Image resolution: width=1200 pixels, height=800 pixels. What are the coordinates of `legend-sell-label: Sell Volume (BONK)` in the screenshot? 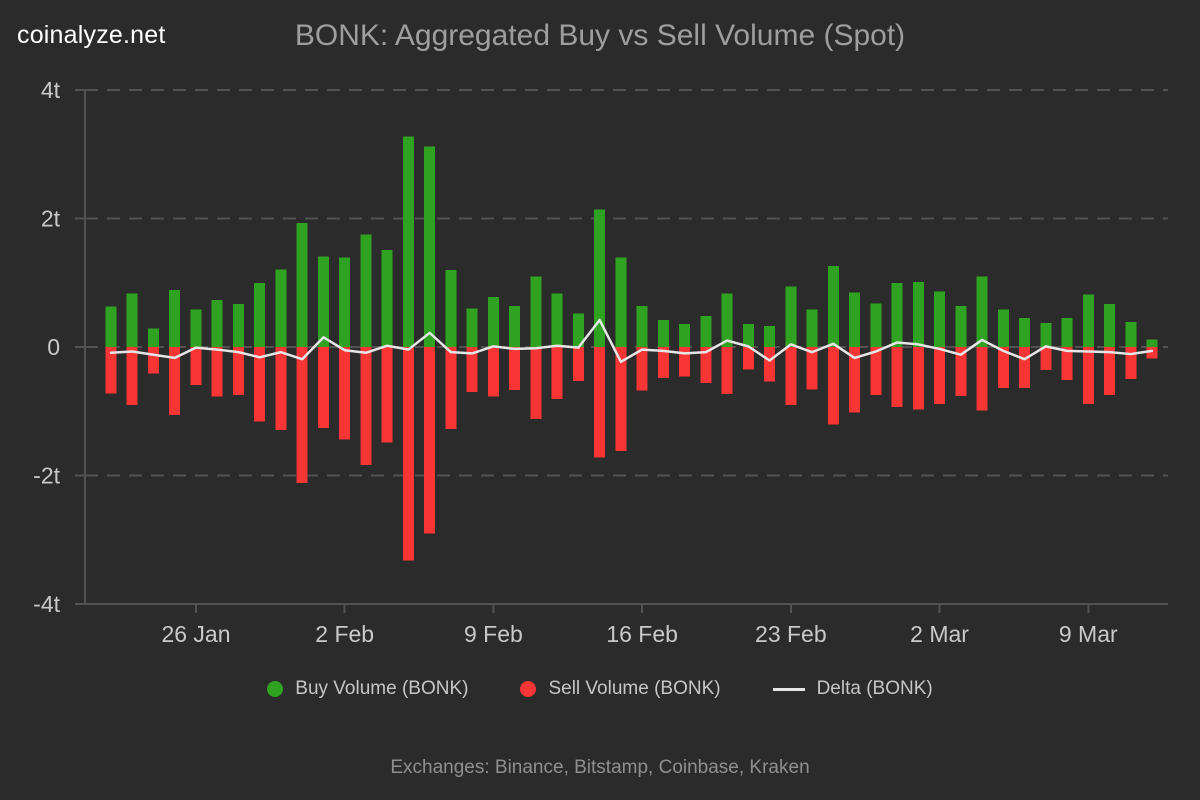 It's located at (634, 688).